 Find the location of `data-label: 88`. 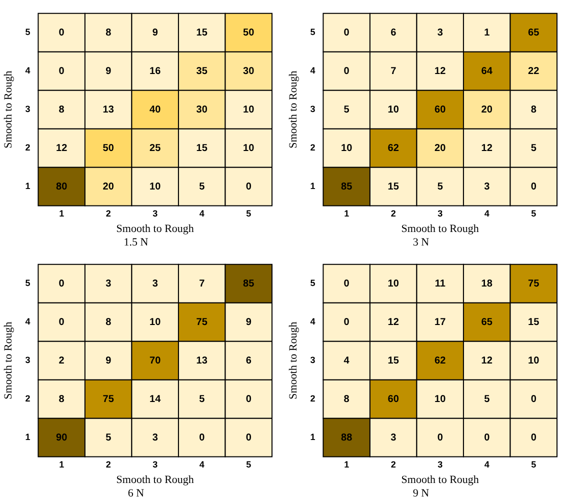

data-label: 88 is located at coordinates (347, 438).